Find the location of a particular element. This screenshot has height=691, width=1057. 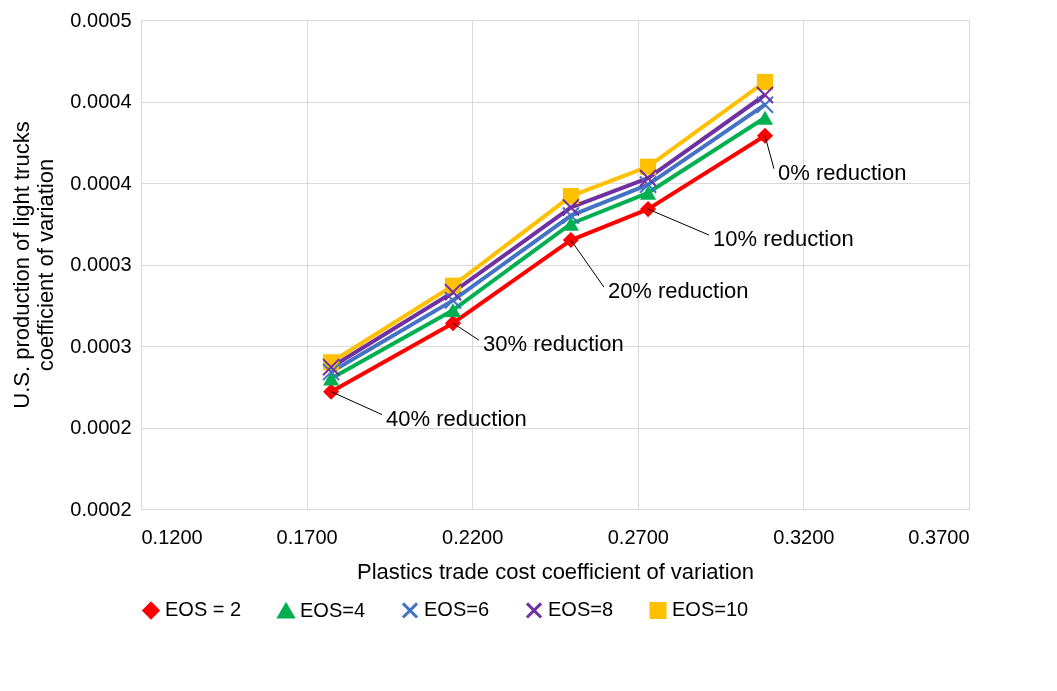

x-tick-label: 0.3200 is located at coordinates (804, 536).